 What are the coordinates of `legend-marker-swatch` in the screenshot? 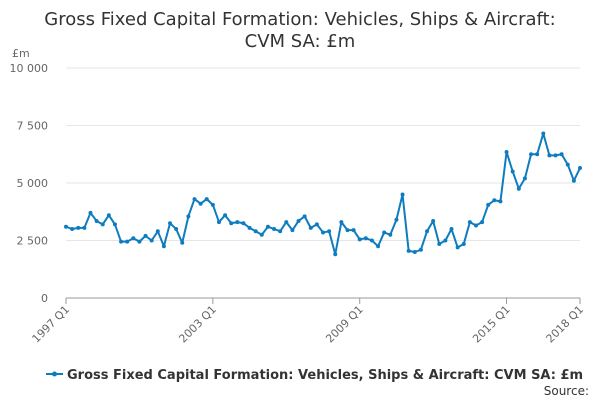 It's located at (54, 374).